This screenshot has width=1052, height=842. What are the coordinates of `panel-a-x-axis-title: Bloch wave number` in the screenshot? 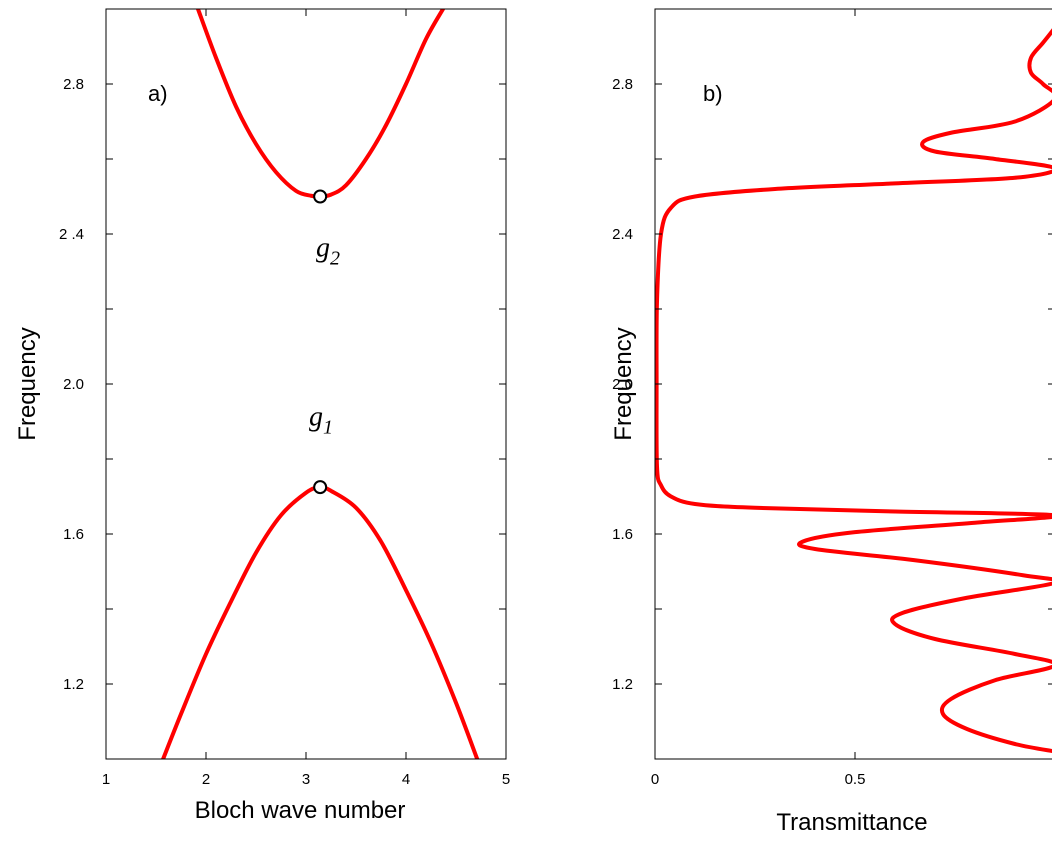 It's located at (300, 810).